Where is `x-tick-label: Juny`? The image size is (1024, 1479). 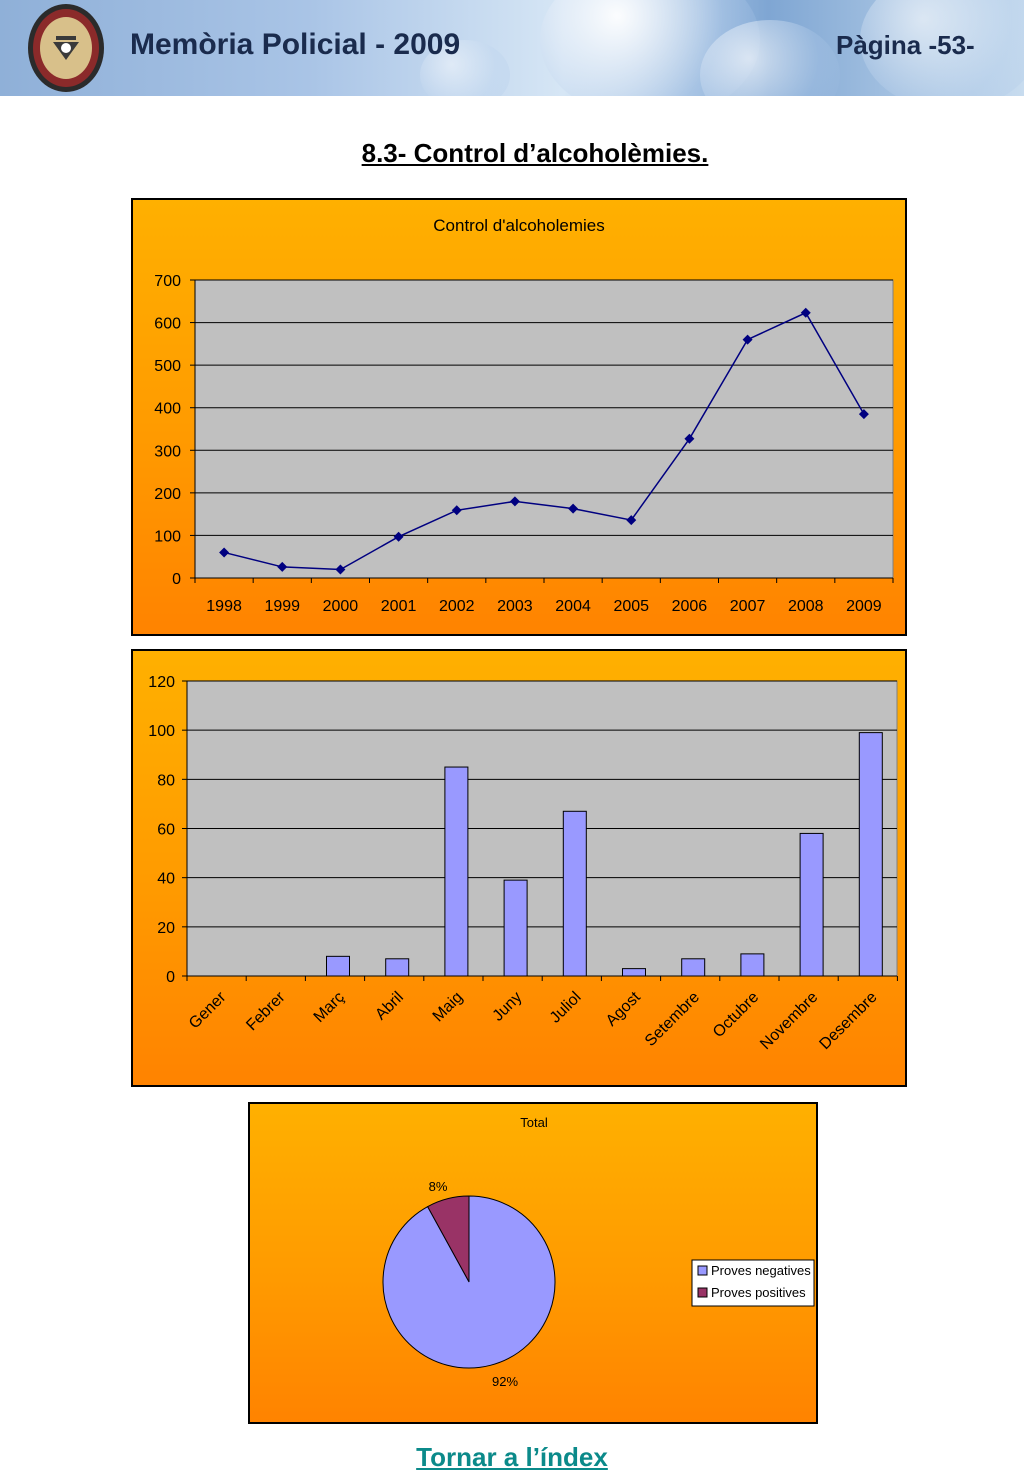
x-tick-label: Juny is located at coordinates (508, 1007).